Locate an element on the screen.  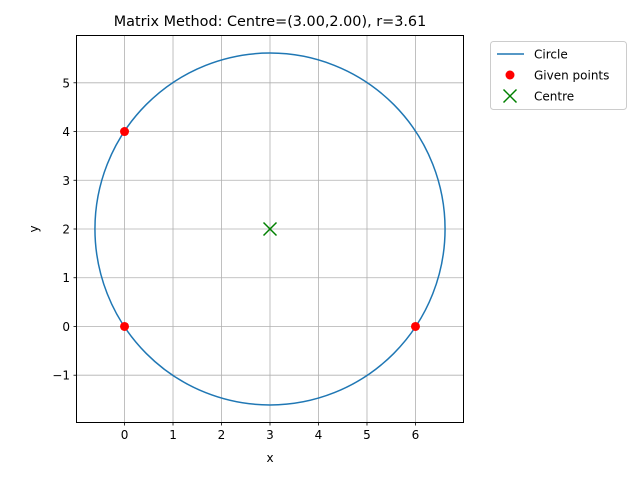
centre-marker-stroke is located at coordinates (270, 229).